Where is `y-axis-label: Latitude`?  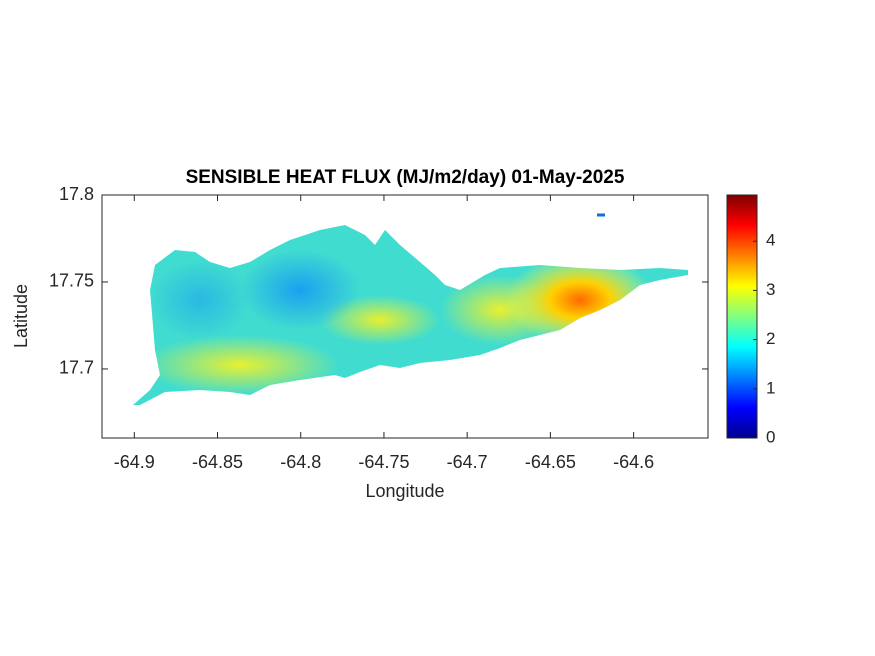
y-axis-label: Latitude is located at coordinates (21, 316).